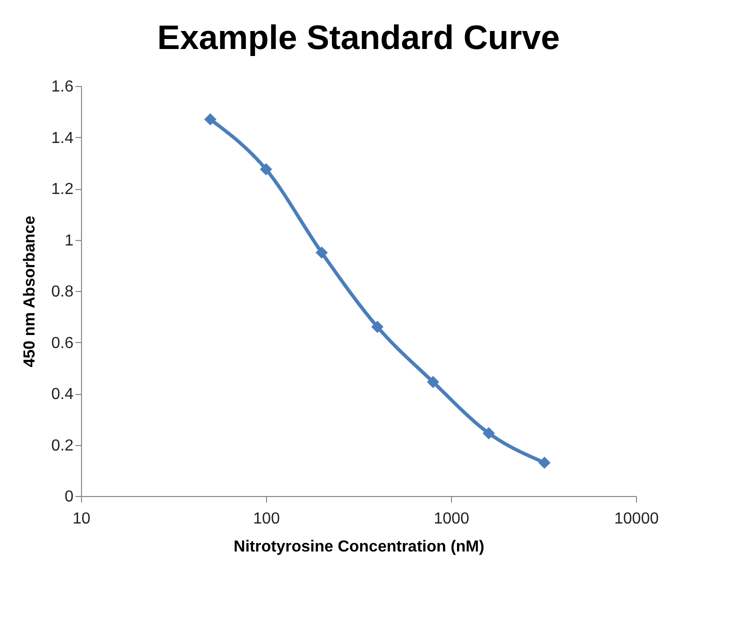 Image resolution: width=743 pixels, height=629 pixels. Describe the element at coordinates (266, 519) in the screenshot. I see `x-tick-label: 100` at that location.